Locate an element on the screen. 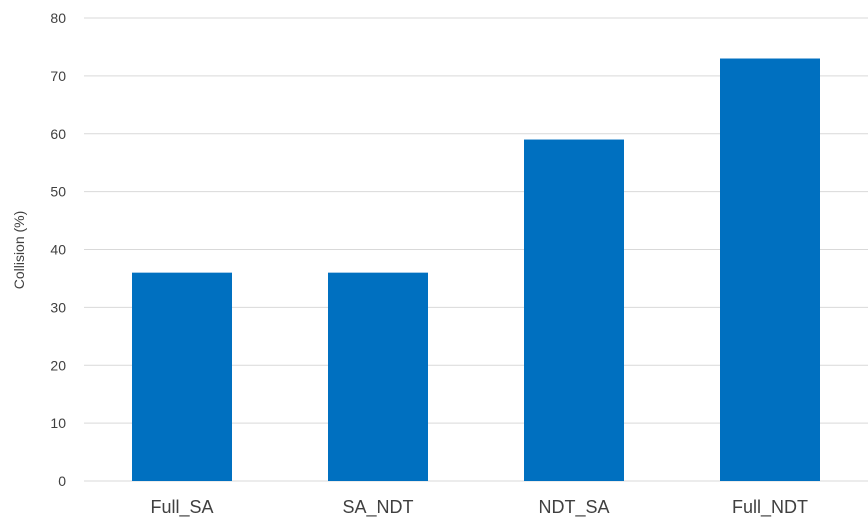 Image resolution: width=868 pixels, height=524 pixels. y-tick-label: 70 is located at coordinates (58, 76).